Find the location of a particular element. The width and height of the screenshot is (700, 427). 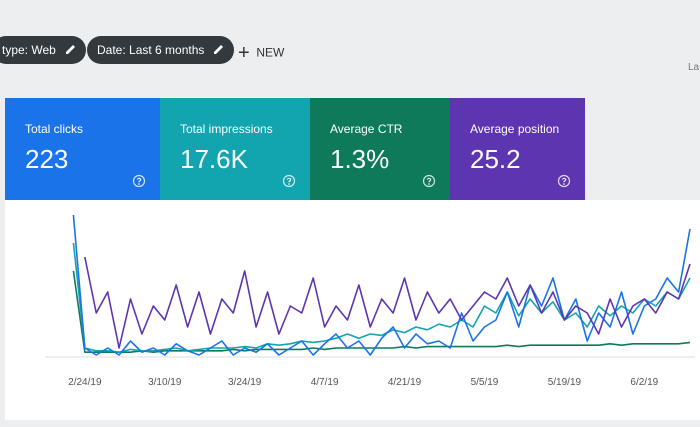

metric-value: 17.6K is located at coordinates (214, 159).